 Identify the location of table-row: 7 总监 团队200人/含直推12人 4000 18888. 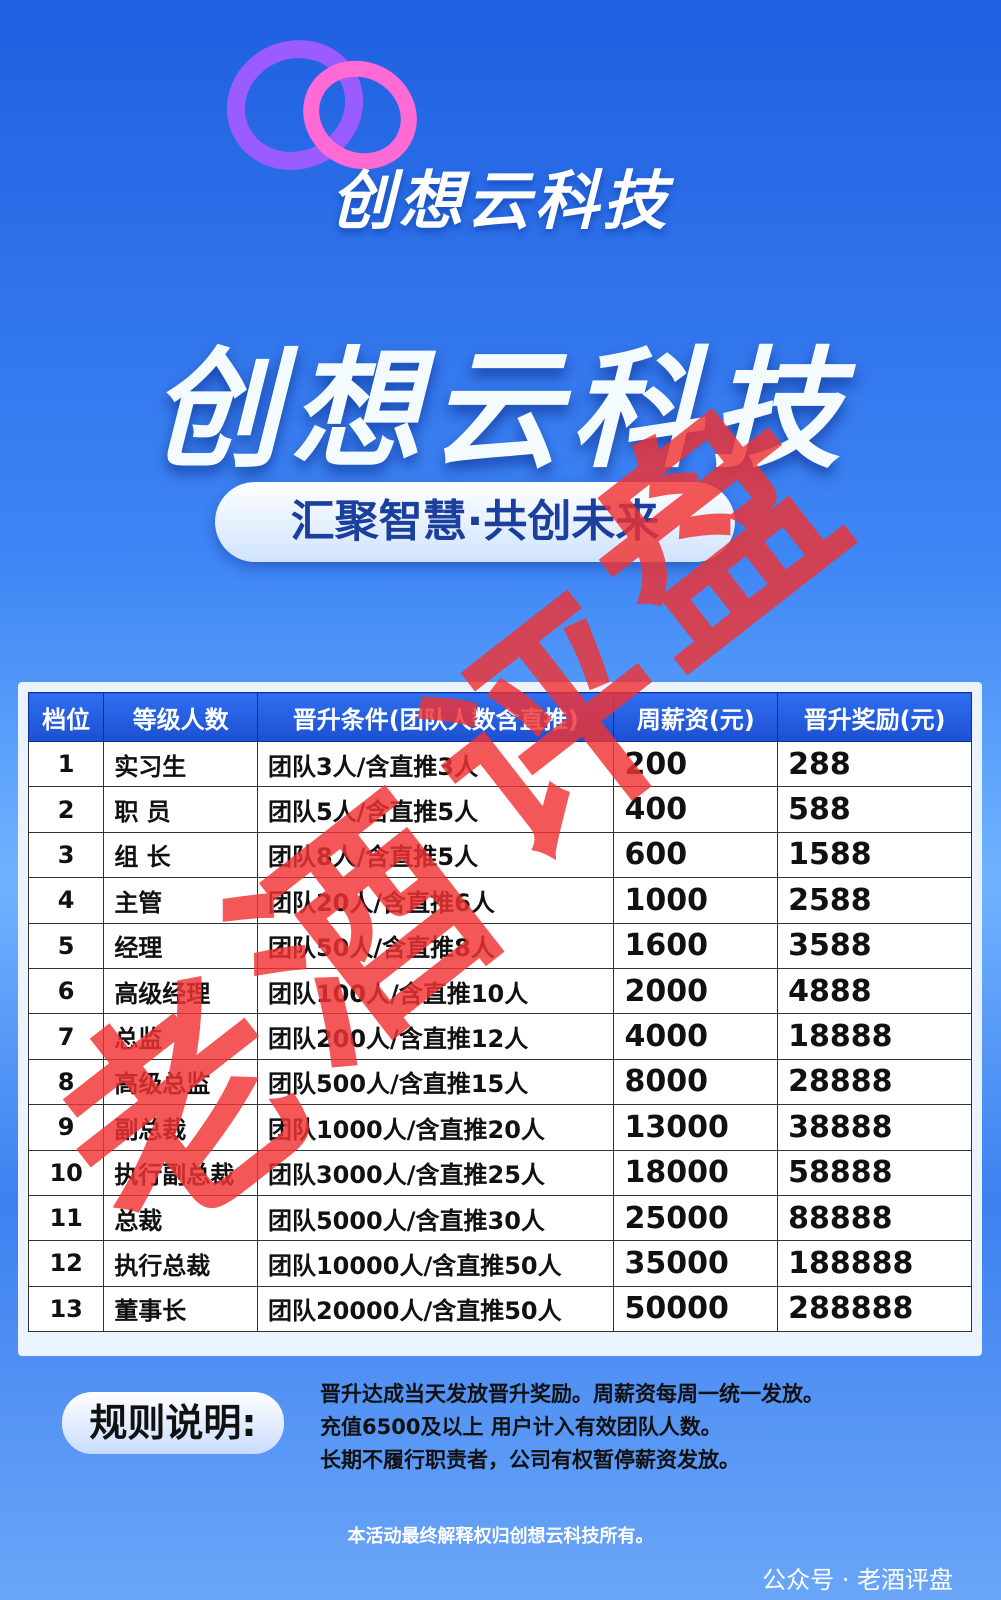
(499, 1036).